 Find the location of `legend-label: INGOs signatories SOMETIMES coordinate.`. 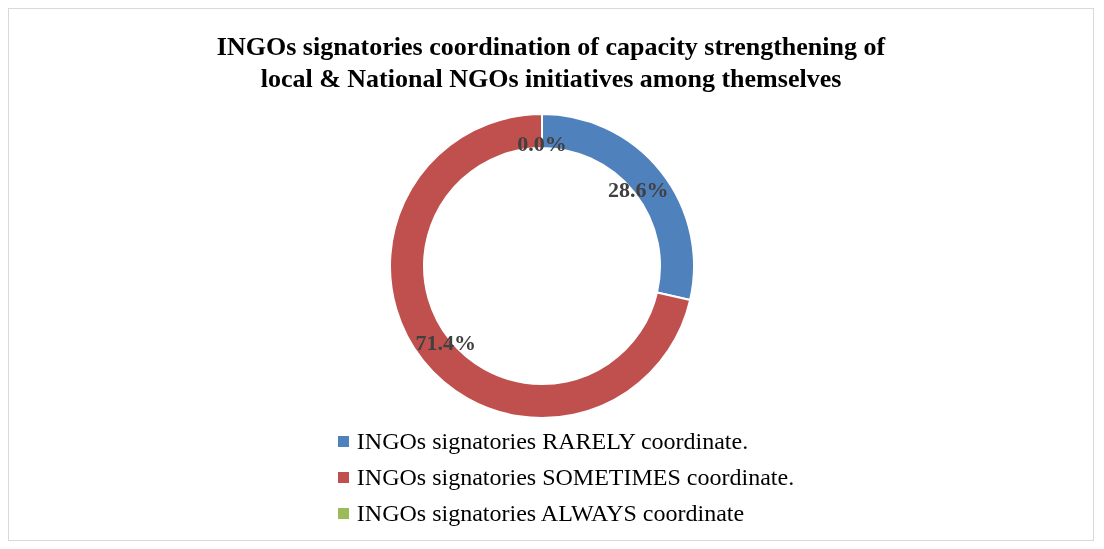

legend-label: INGOs signatories SOMETIMES coordinate. is located at coordinates (575, 477).